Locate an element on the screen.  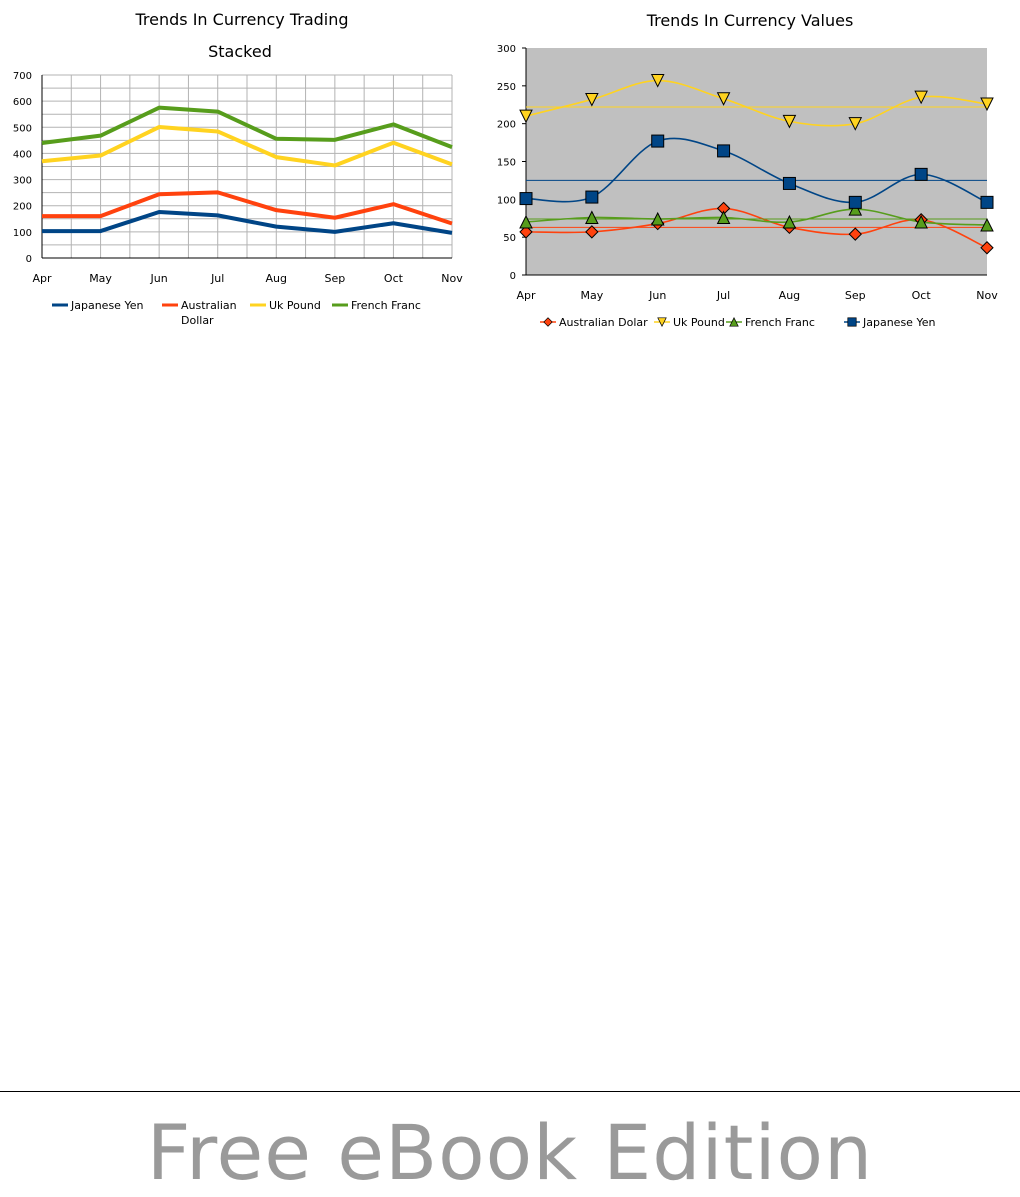
chart1-series-french-franc is located at coordinates (247, 127).